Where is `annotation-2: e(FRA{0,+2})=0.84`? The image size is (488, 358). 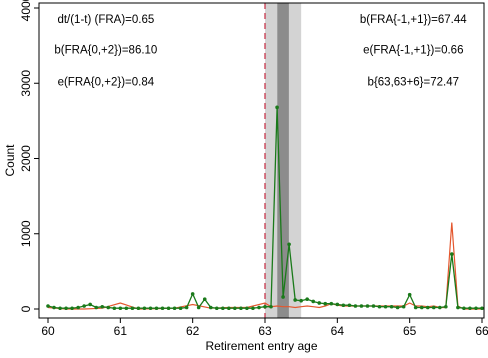
annotation-2: e(FRA{0,+2})=0.84 is located at coordinates (106, 83).